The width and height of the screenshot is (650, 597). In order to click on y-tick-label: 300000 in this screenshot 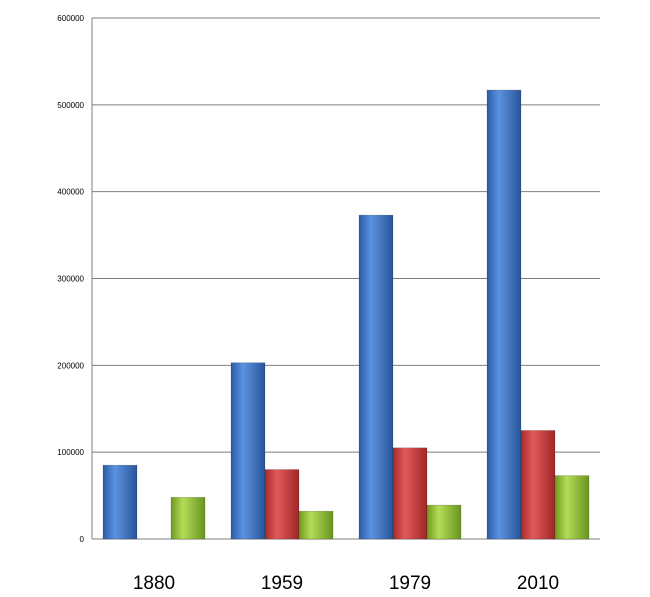, I will do `click(70, 279)`.